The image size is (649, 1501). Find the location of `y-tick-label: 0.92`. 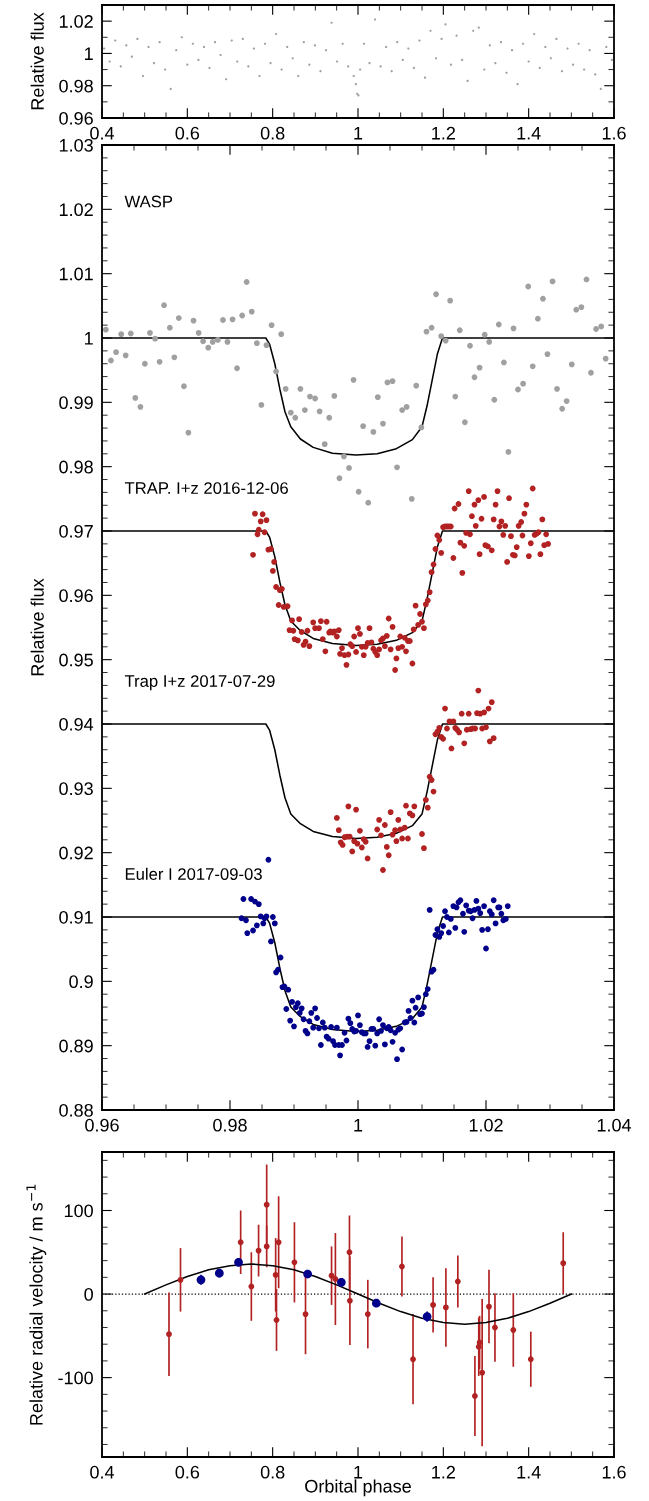

y-tick-label: 0.92 is located at coordinates (76, 853).